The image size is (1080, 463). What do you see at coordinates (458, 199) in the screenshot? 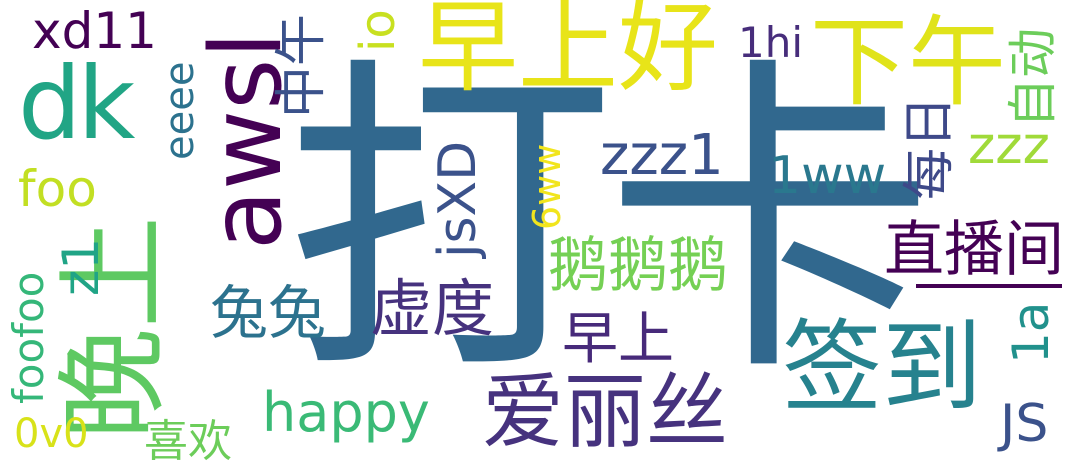
I see `word-jsxd: jsXD` at bounding box center [458, 199].